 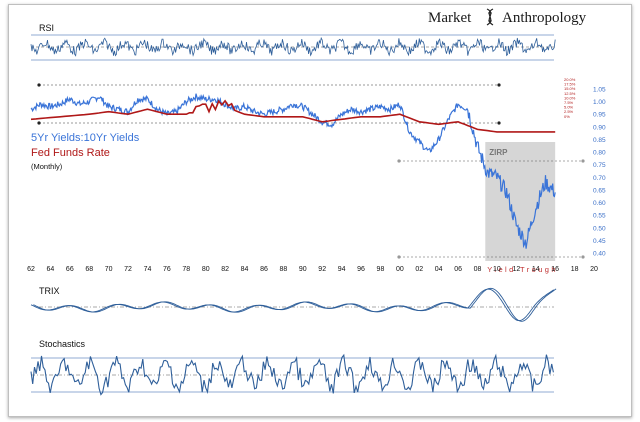 I want to click on x-tick-label: 18, so click(x=575, y=269).